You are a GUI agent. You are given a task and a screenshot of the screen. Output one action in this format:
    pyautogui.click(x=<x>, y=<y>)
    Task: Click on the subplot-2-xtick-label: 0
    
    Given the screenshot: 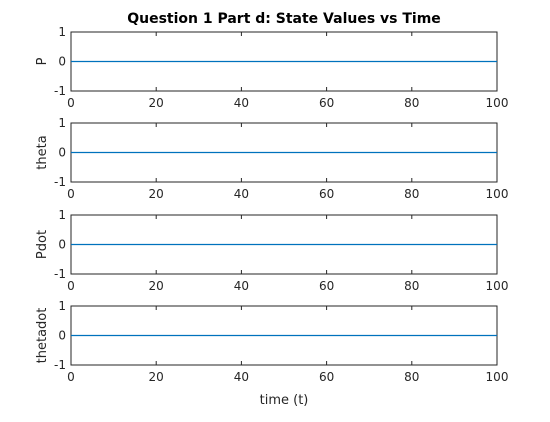 What is the action you would take?
    pyautogui.click(x=71, y=194)
    